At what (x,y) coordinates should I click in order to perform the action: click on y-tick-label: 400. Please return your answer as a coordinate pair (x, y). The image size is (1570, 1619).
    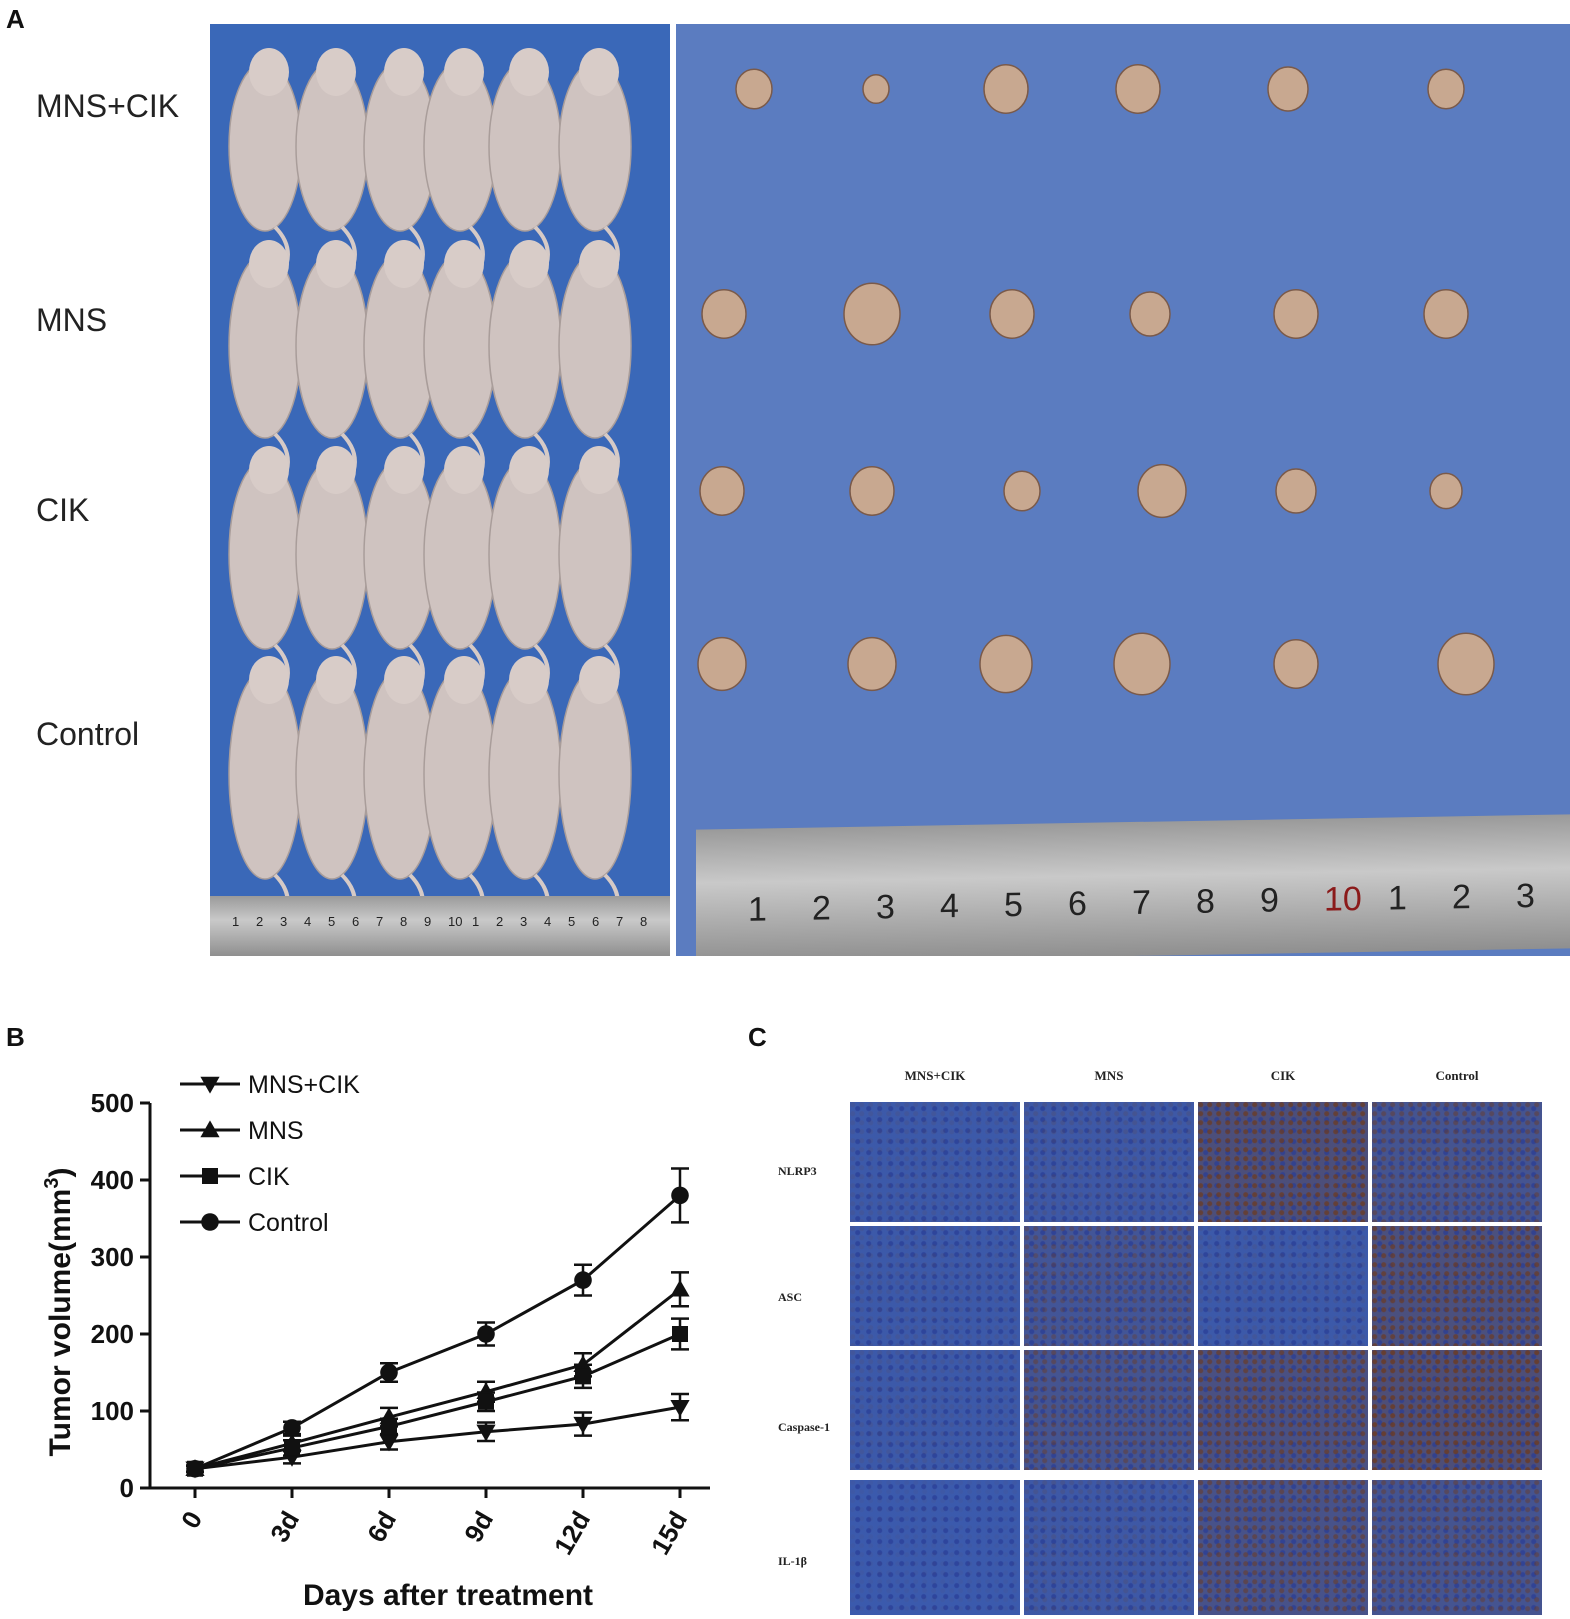
    Looking at the image, I should click on (112, 1180).